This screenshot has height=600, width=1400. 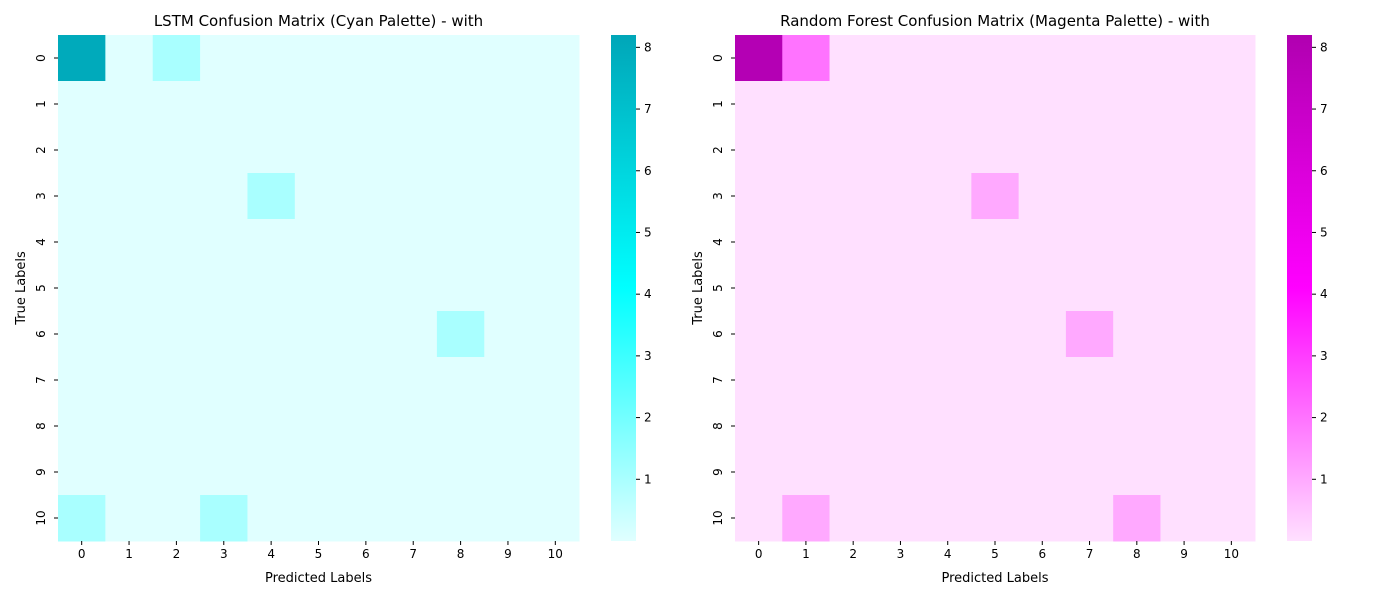 What do you see at coordinates (82, 554) in the screenshot?
I see `x-tick-label: 0` at bounding box center [82, 554].